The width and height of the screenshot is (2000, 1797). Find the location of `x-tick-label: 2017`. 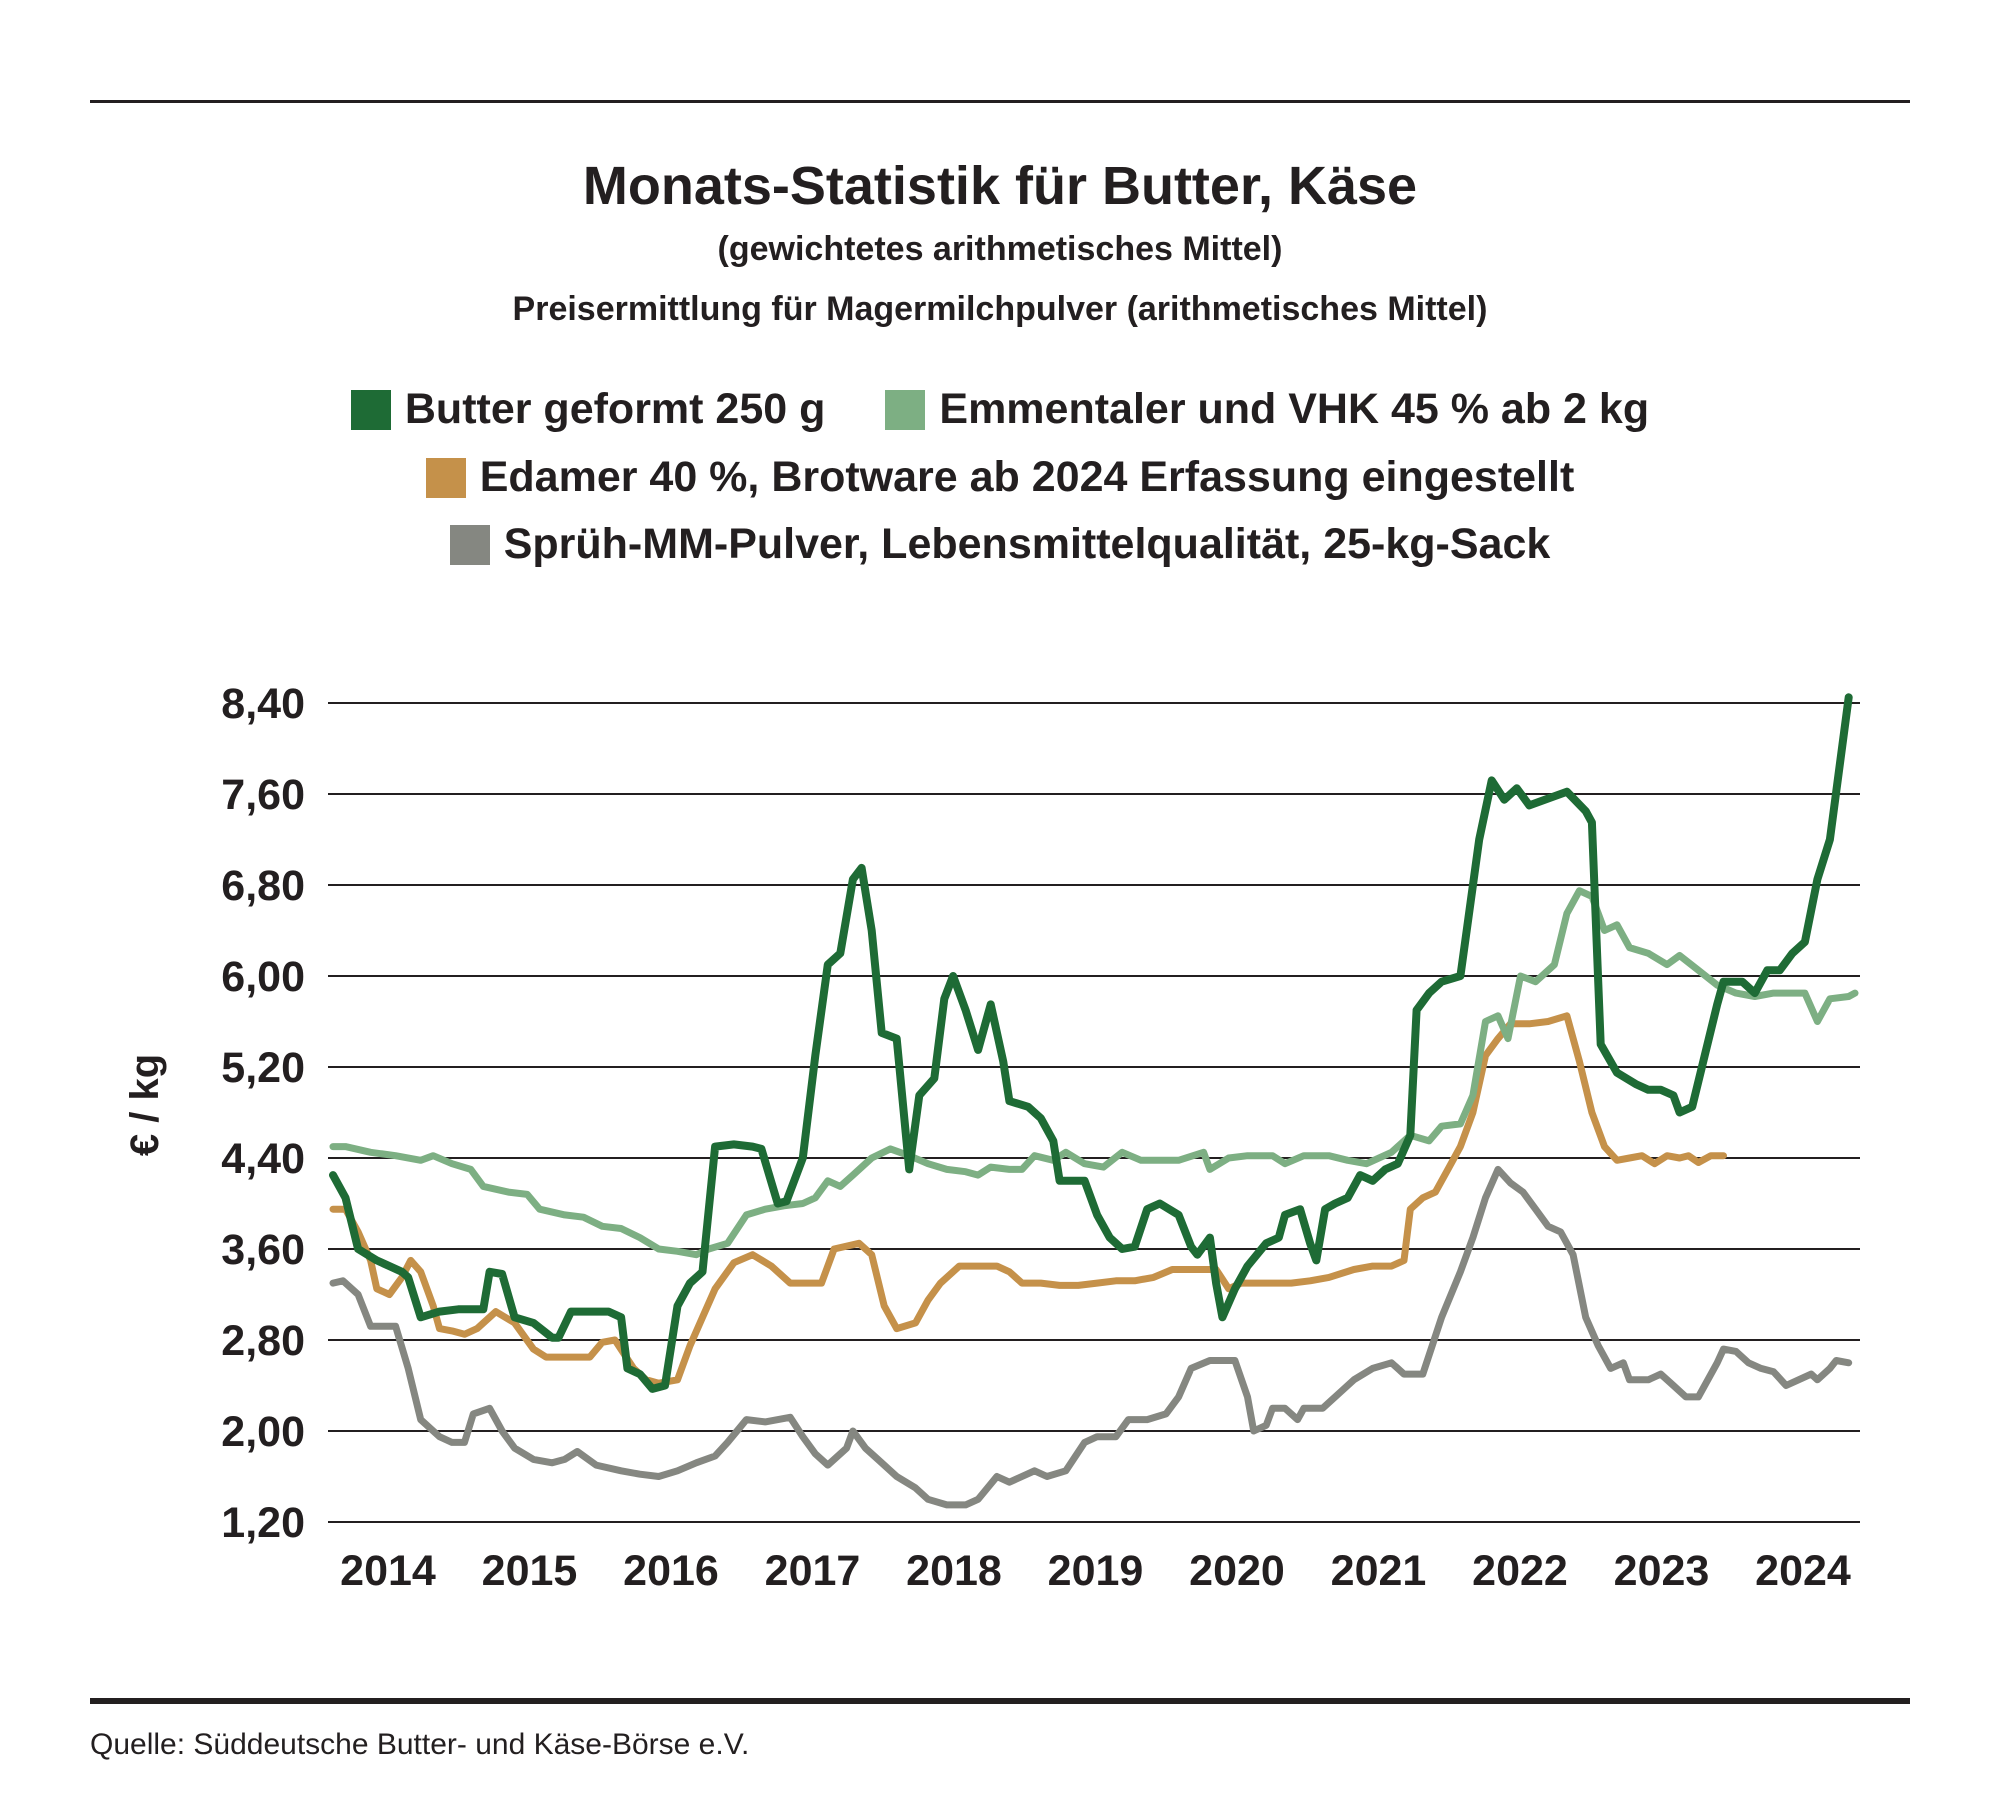

x-tick-label: 2017 is located at coordinates (813, 1571).